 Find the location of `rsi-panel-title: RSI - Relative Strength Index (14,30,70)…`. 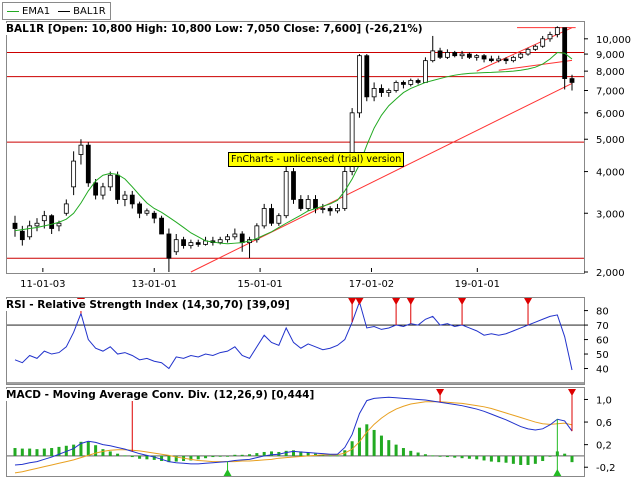

rsi-panel-title: RSI - Relative Strength Index (14,30,70)… is located at coordinates (148, 305).